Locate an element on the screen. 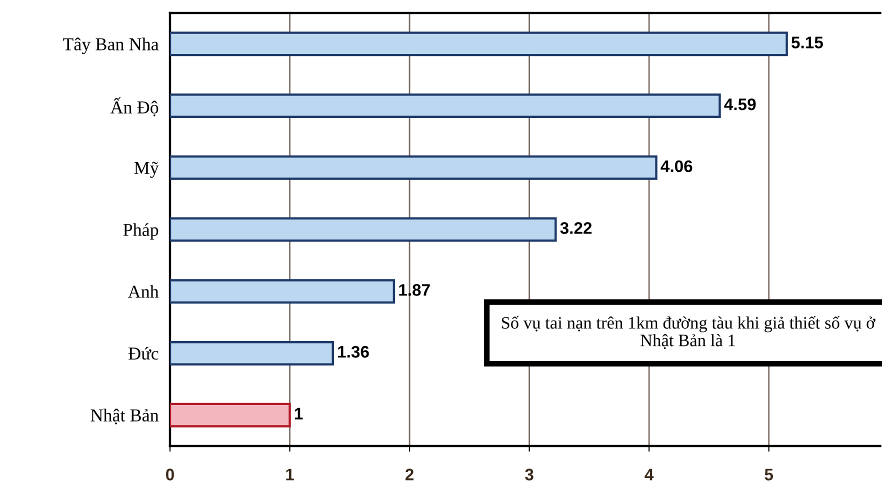 The width and height of the screenshot is (882, 486). x-tick-label: 4 is located at coordinates (649, 474).